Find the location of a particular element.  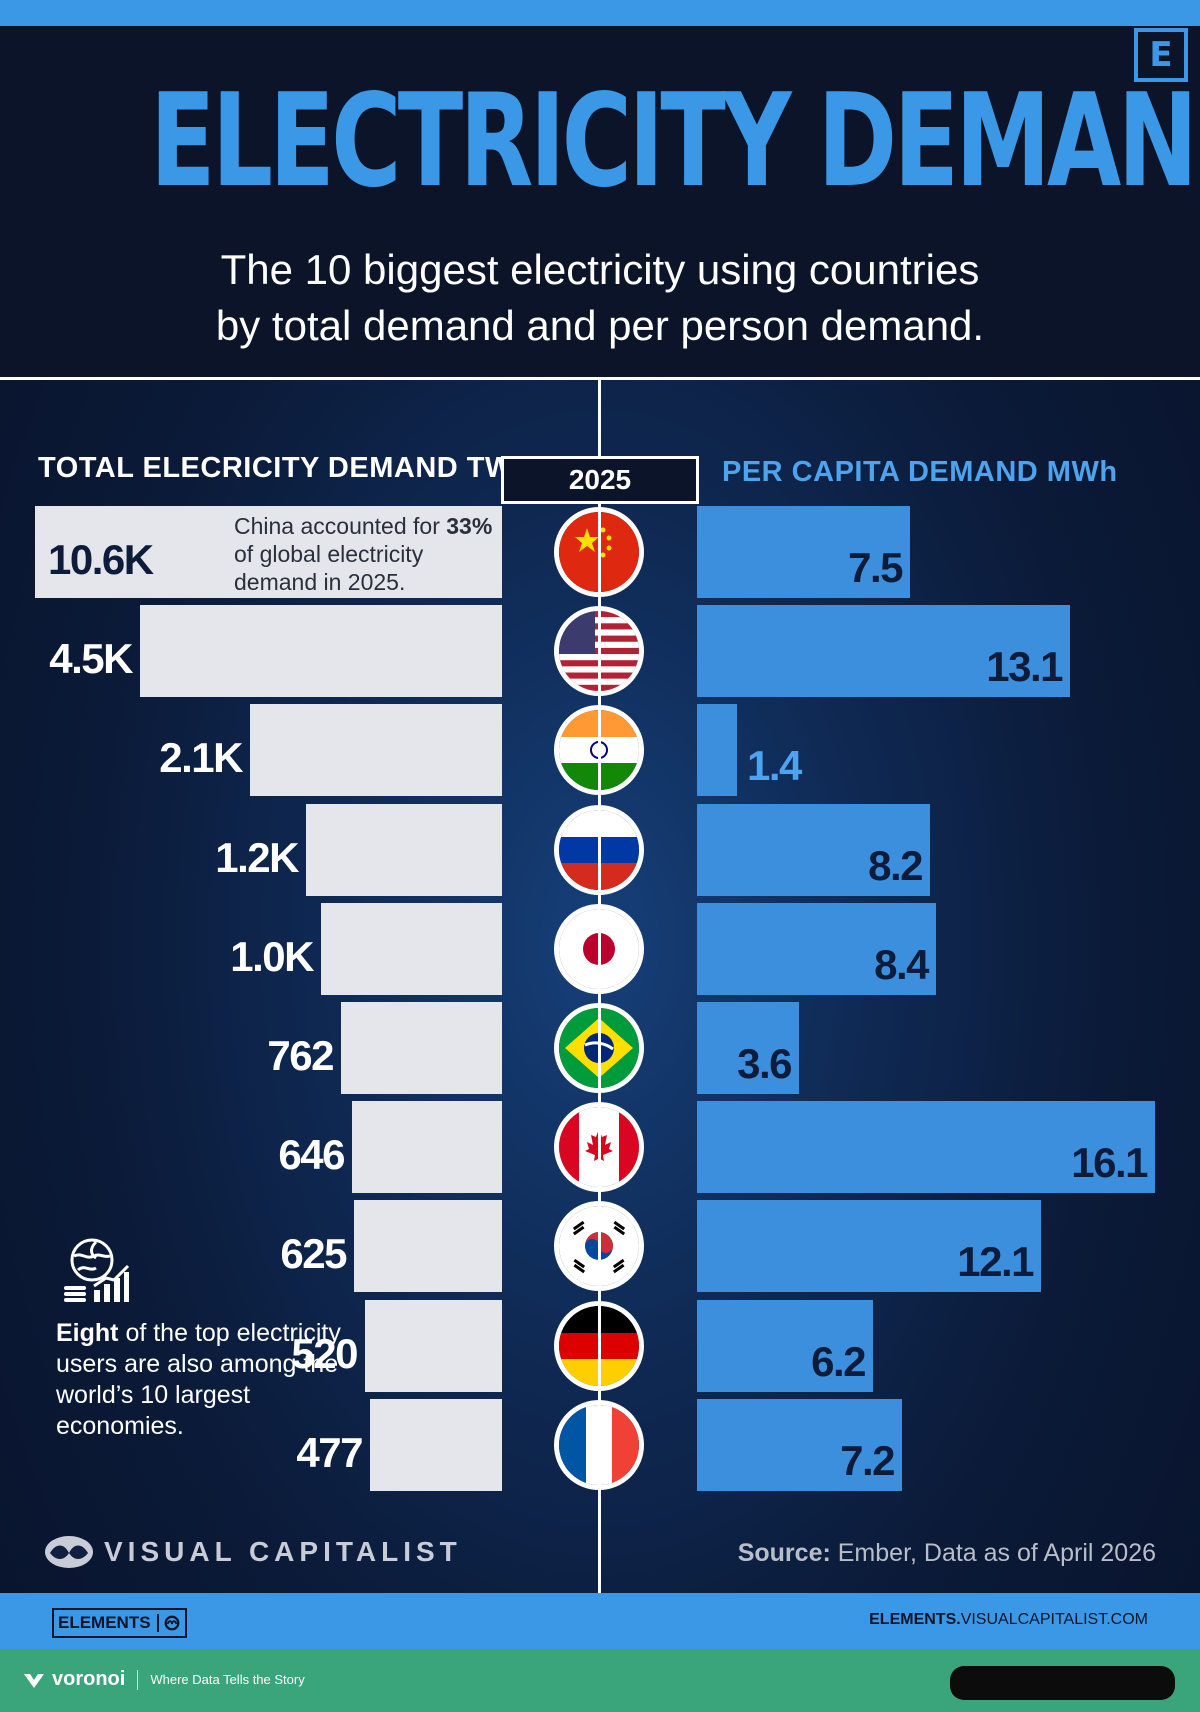

brand-name: VISUAL CAPITALIST is located at coordinates (283, 1551).